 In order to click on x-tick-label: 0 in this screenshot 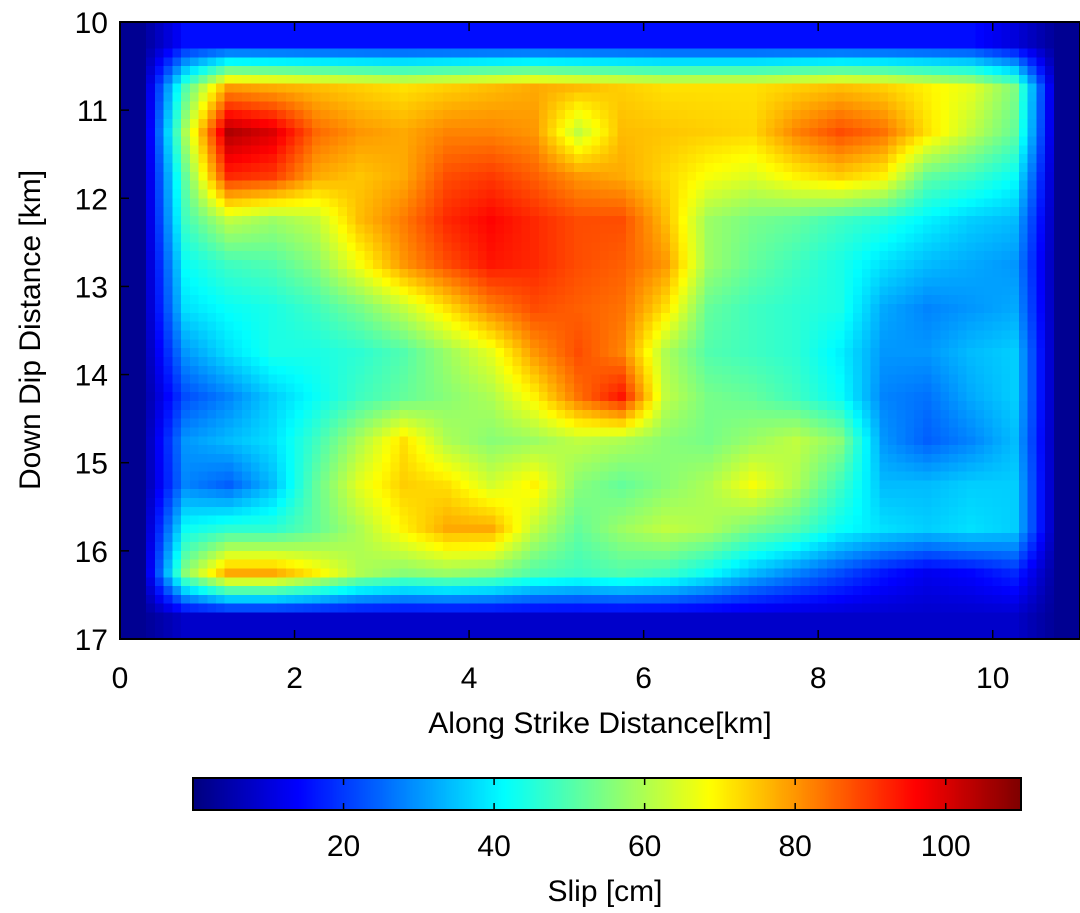, I will do `click(120, 678)`.